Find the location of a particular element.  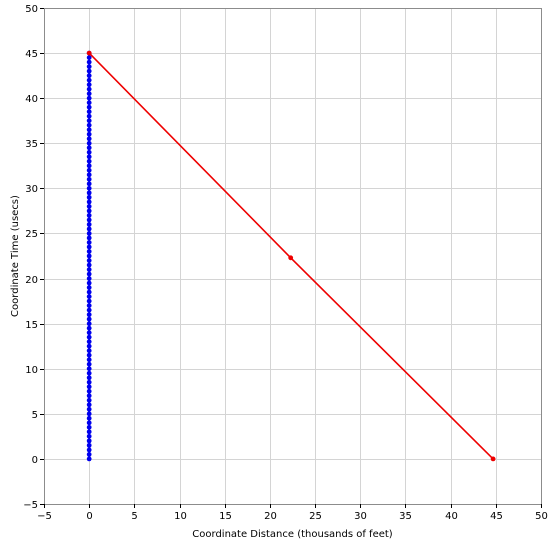

y-tick-label: 40 is located at coordinates (31, 99).